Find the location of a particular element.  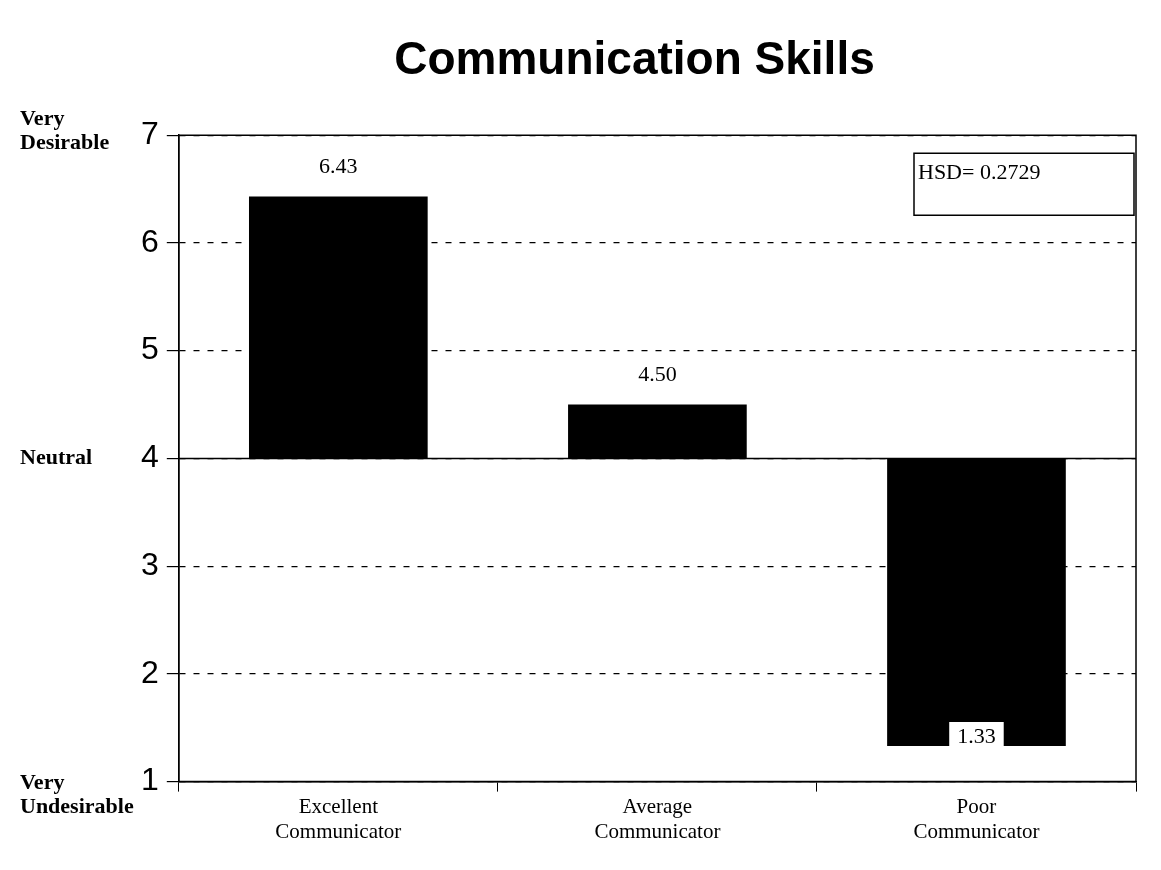

data-label: 1.33 is located at coordinates (976, 735).